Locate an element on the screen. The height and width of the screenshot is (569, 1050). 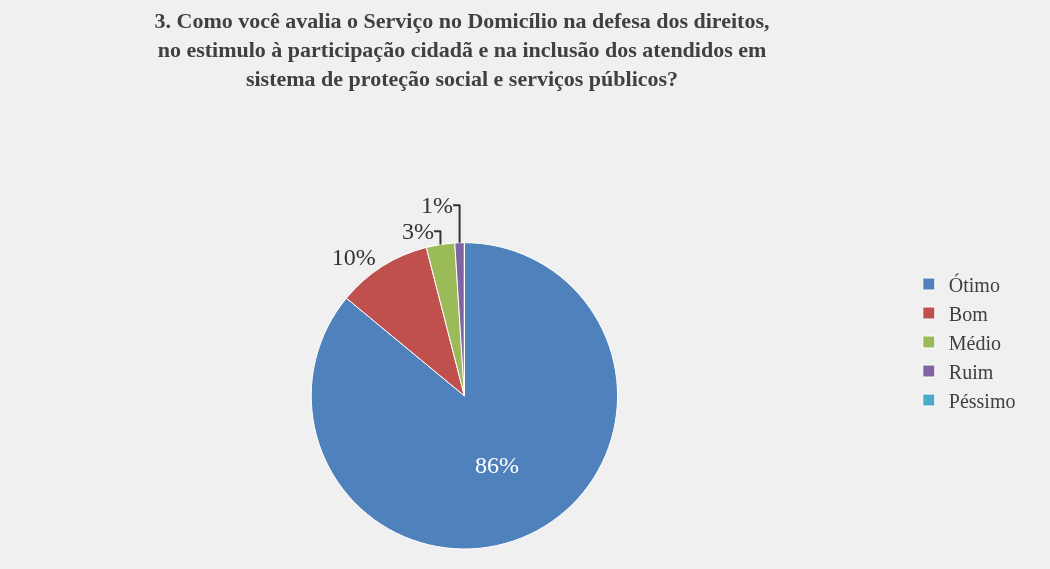
legend-label: Bom is located at coordinates (968, 313).